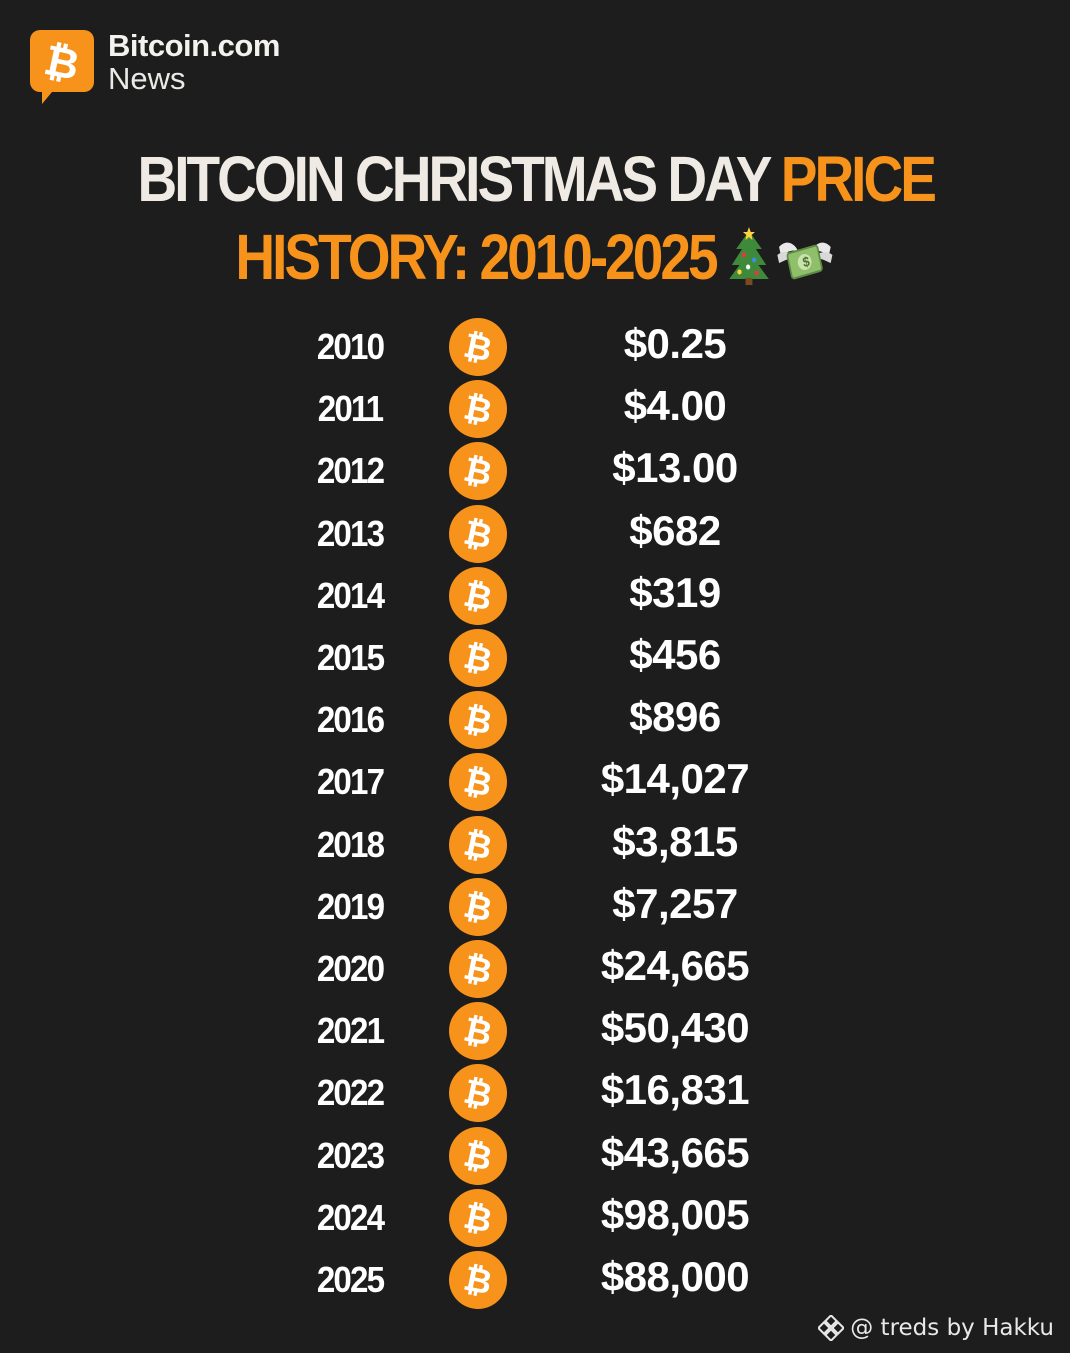 The width and height of the screenshot is (1070, 1353). What do you see at coordinates (350, 1155) in the screenshot?
I see `row-year: 2023` at bounding box center [350, 1155].